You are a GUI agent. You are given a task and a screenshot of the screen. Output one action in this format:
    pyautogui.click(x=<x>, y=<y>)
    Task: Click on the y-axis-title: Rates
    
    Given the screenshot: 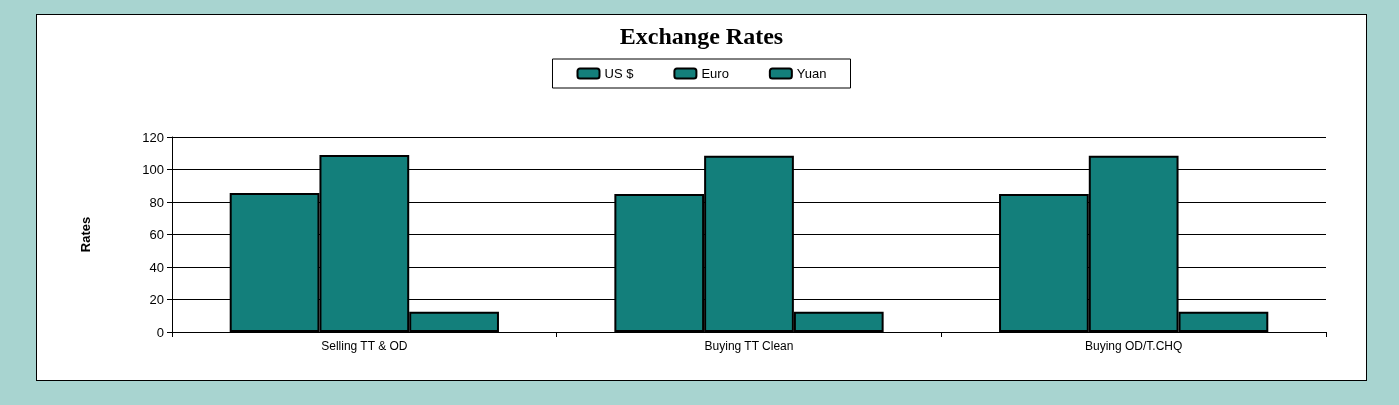 What is the action you would take?
    pyautogui.click(x=85, y=234)
    